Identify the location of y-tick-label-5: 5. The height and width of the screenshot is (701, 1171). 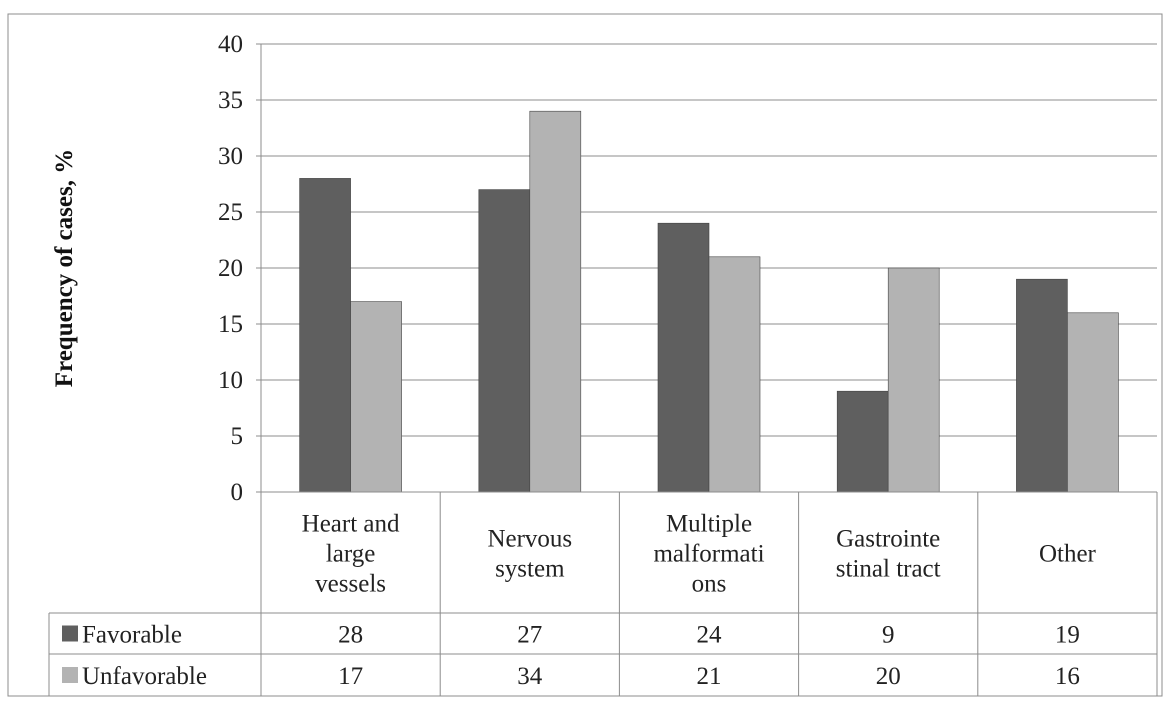
(237, 436).